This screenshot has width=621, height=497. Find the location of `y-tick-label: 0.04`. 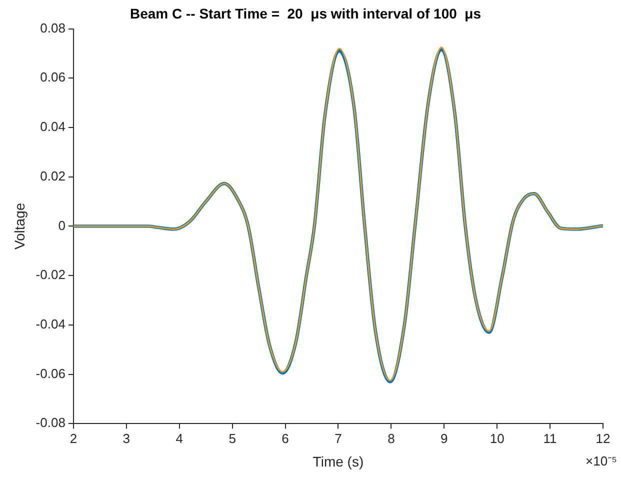

y-tick-label: 0.04 is located at coordinates (53, 126).